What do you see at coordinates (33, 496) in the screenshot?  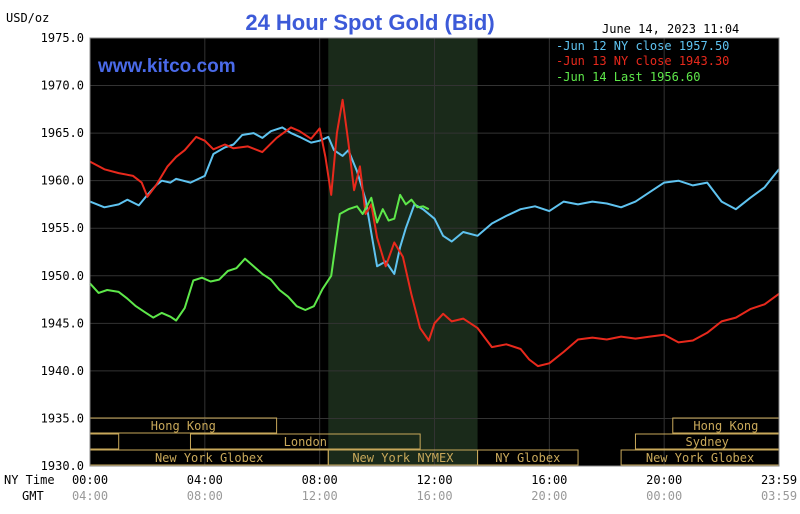 I see `gmt-label: GMT` at bounding box center [33, 496].